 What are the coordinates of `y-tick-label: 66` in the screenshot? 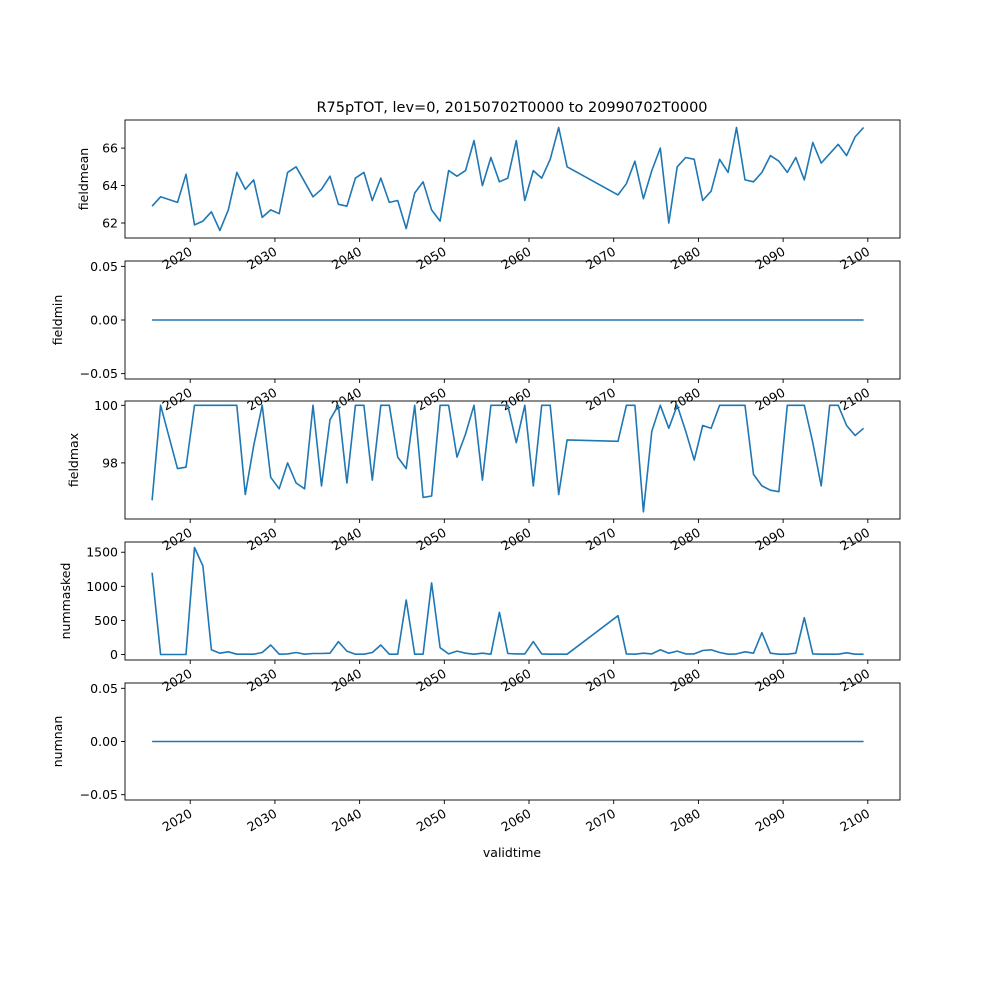 It's located at (110, 148).